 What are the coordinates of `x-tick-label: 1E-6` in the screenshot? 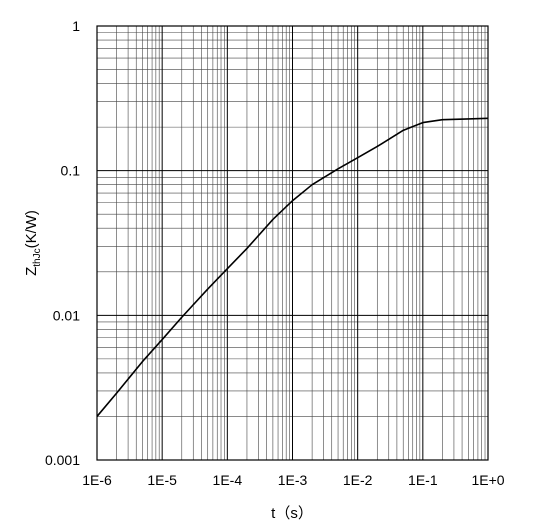 It's located at (97, 480).